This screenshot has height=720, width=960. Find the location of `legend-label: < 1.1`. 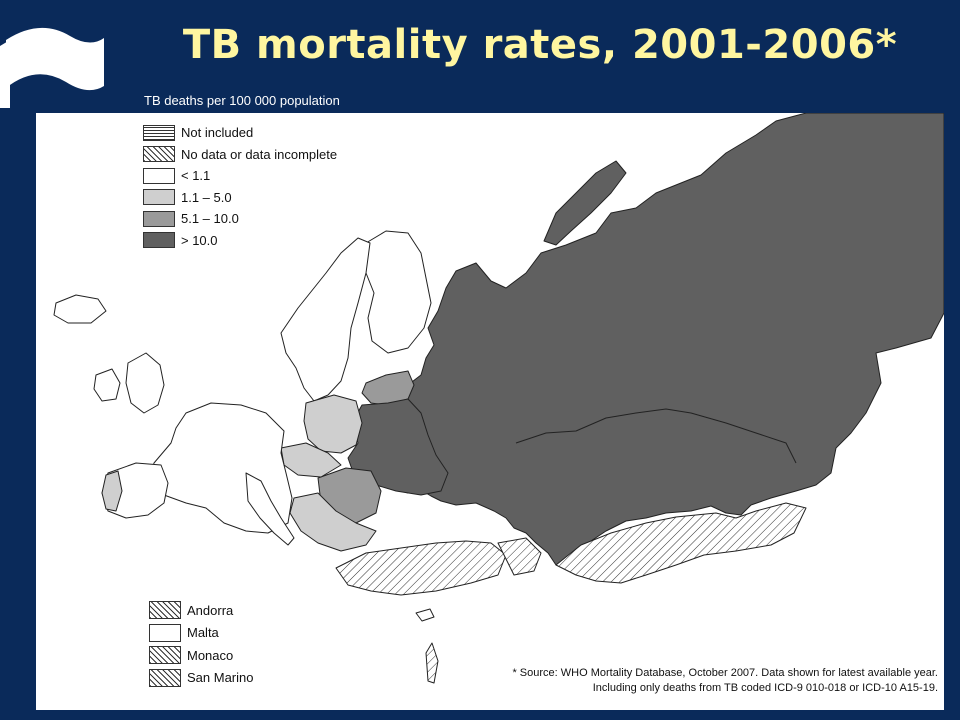

legend-label: < 1.1 is located at coordinates (196, 176).